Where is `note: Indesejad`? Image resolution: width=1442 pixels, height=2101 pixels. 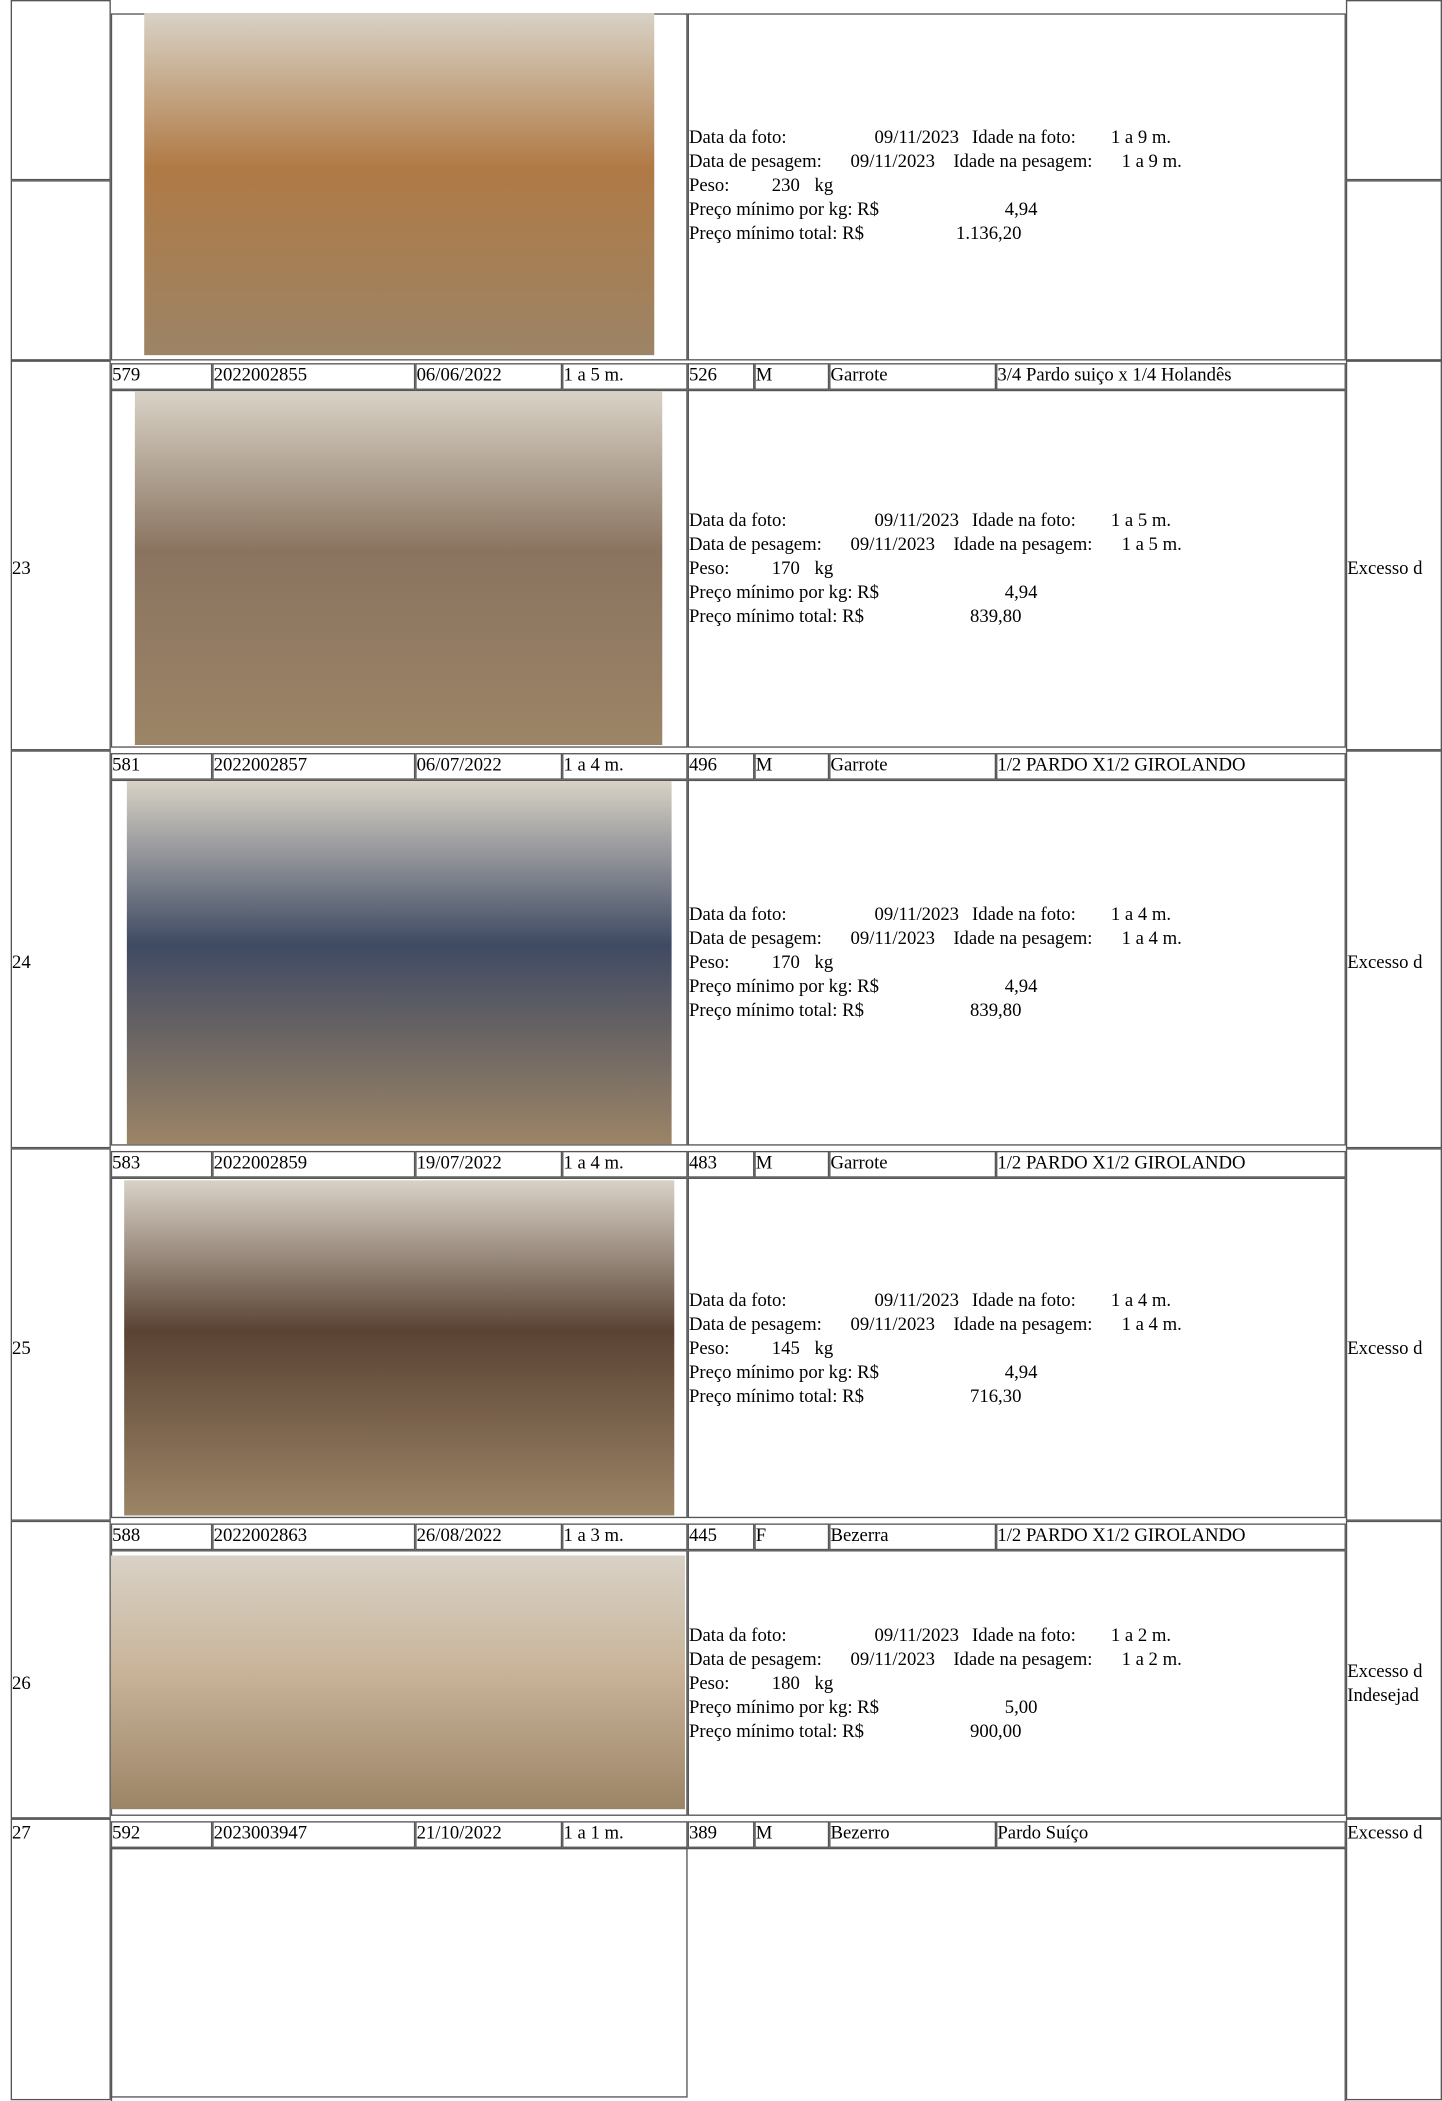
note: Indesejad is located at coordinates (1383, 1695).